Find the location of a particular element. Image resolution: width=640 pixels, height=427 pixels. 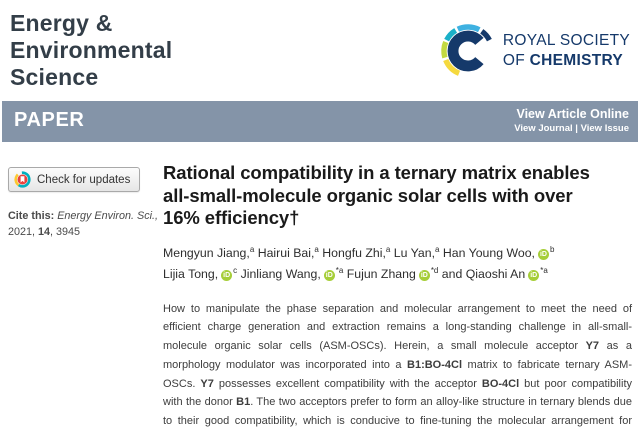

affiliation-superscript: b is located at coordinates (552, 249).